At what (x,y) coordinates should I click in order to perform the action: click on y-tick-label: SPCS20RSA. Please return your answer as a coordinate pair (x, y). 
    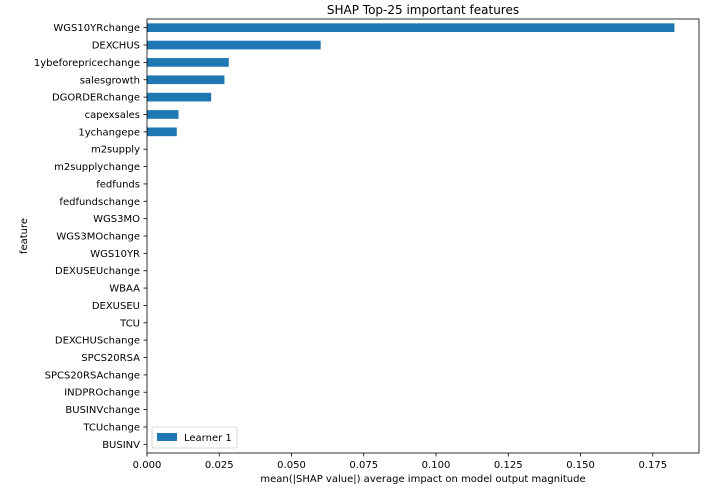
    Looking at the image, I should click on (110, 358).